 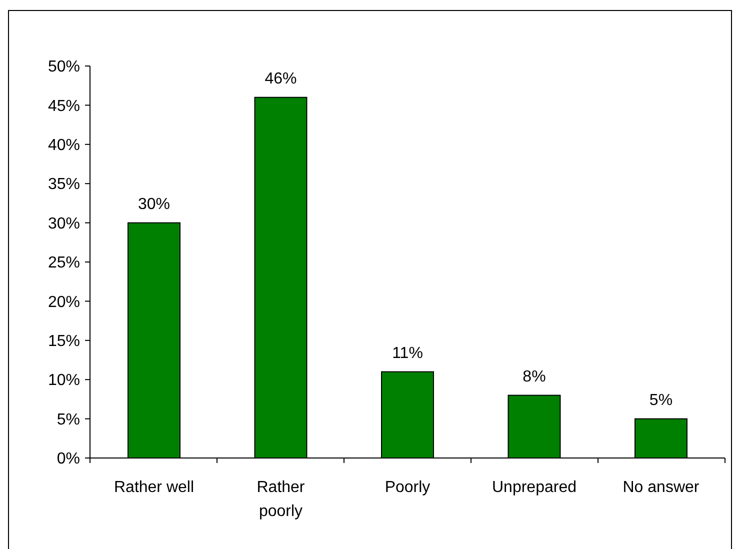 I want to click on data-label: 30%, so click(x=154, y=204).